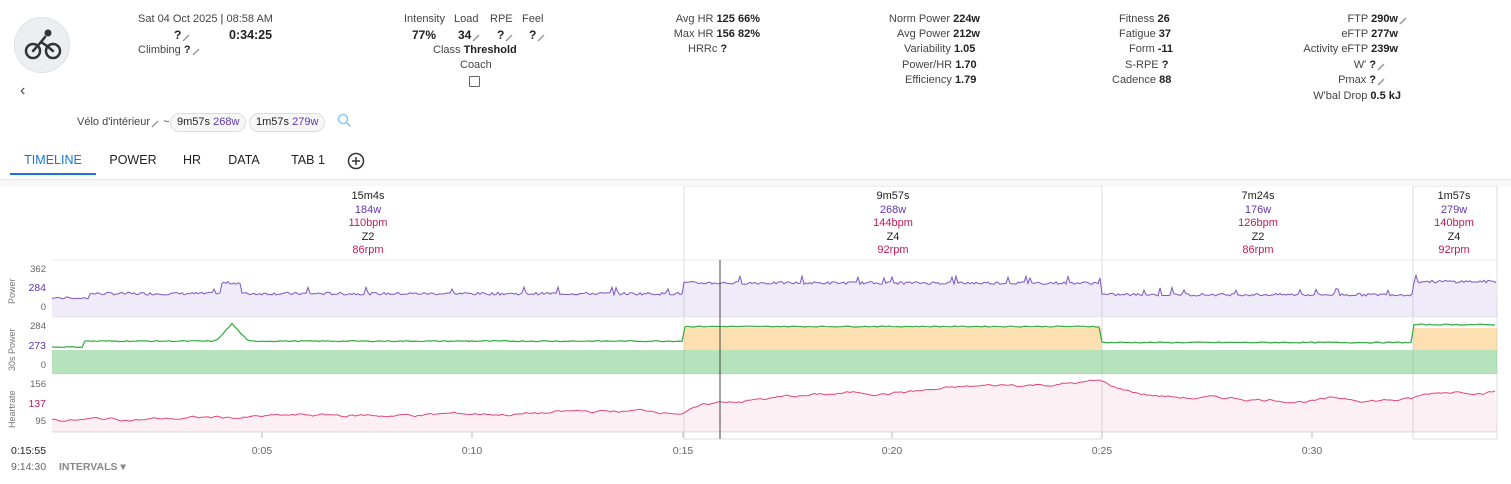 This screenshot has height=484, width=1511. What do you see at coordinates (208, 122) in the screenshot?
I see `best-effort-chip-1: 9m57s 268w` at bounding box center [208, 122].